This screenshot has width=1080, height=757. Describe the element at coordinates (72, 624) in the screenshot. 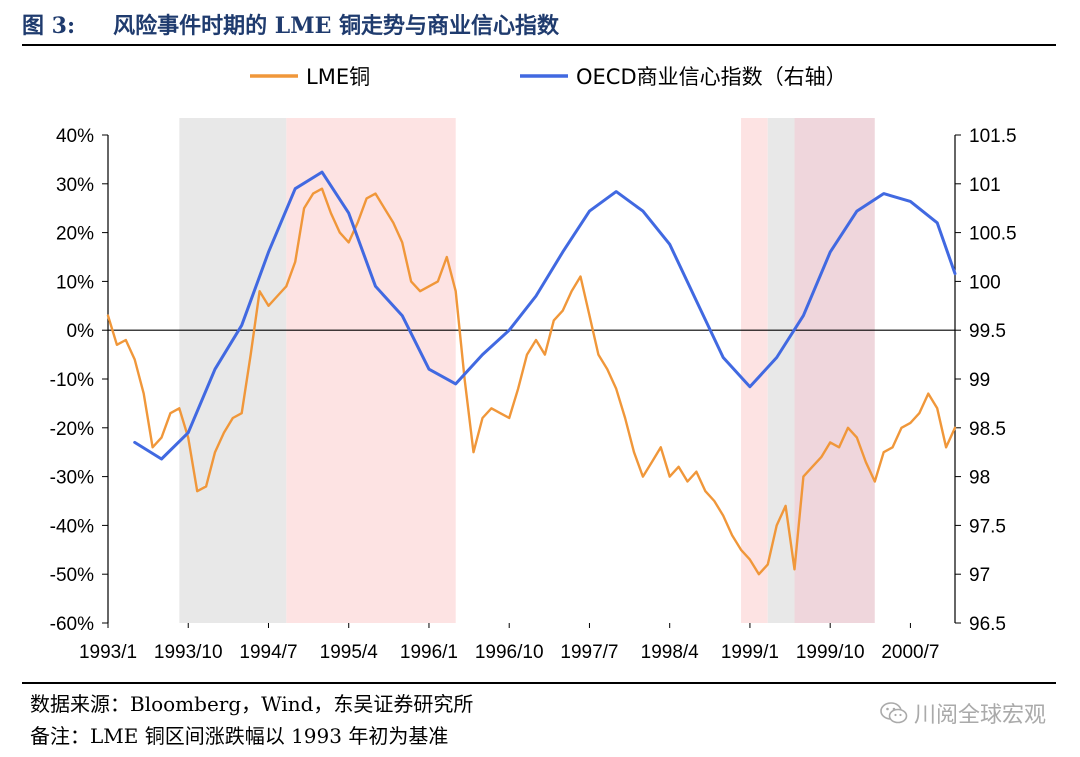

I see `left-tick-label: -60%` at that location.